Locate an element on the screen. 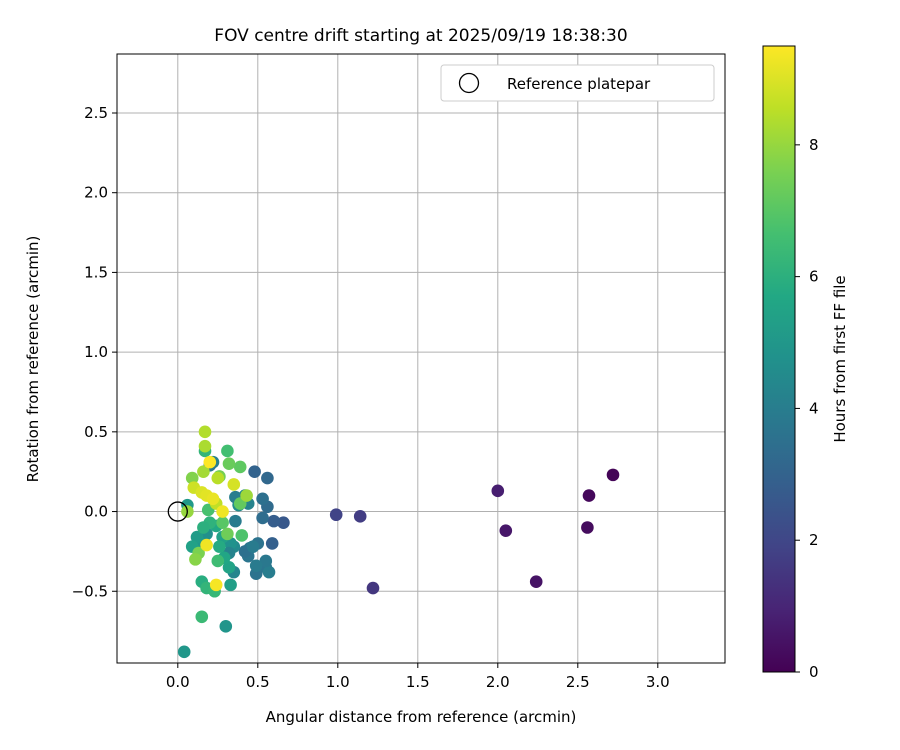 The width and height of the screenshot is (900, 750). x-tick-label: 3.0 is located at coordinates (658, 682).